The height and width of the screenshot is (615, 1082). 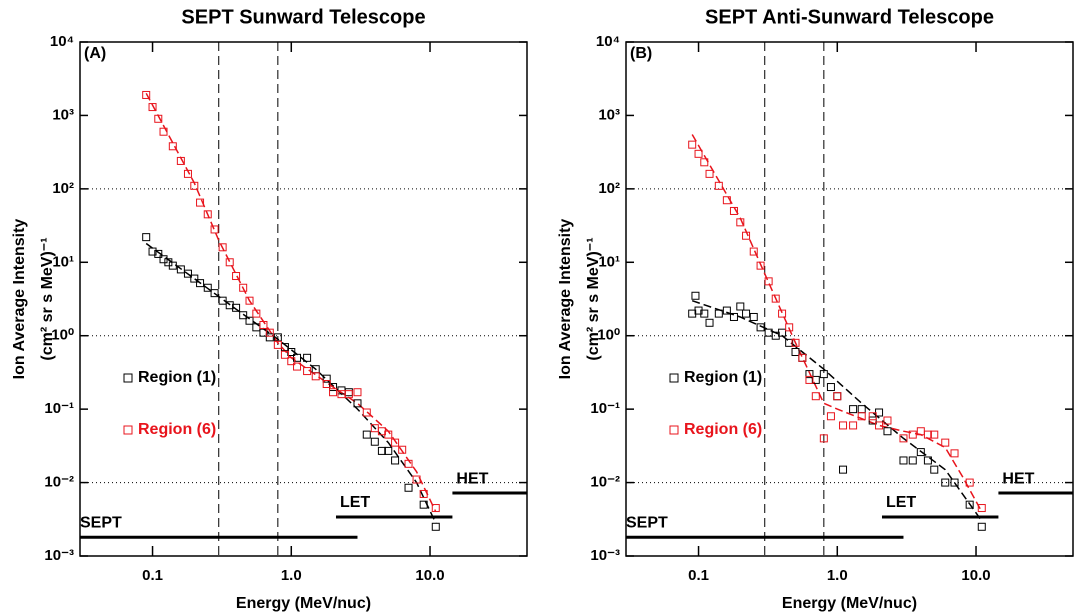 What do you see at coordinates (429, 575) in the screenshot?
I see `x-tick-label: 10.0` at bounding box center [429, 575].